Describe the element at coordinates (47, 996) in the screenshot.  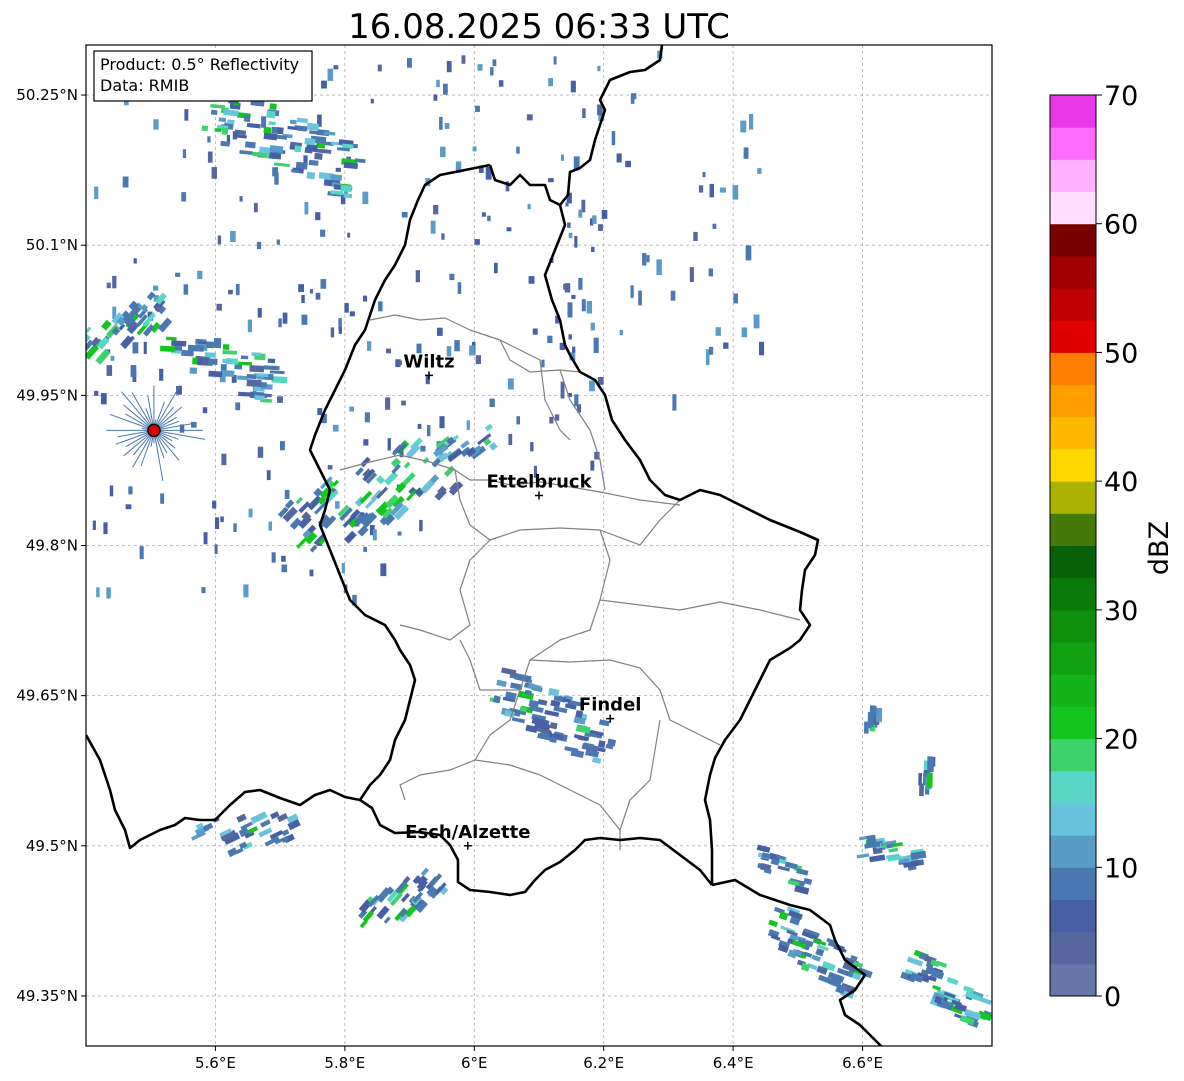
I see `lat-tick-label: 49.35°N` at that location.